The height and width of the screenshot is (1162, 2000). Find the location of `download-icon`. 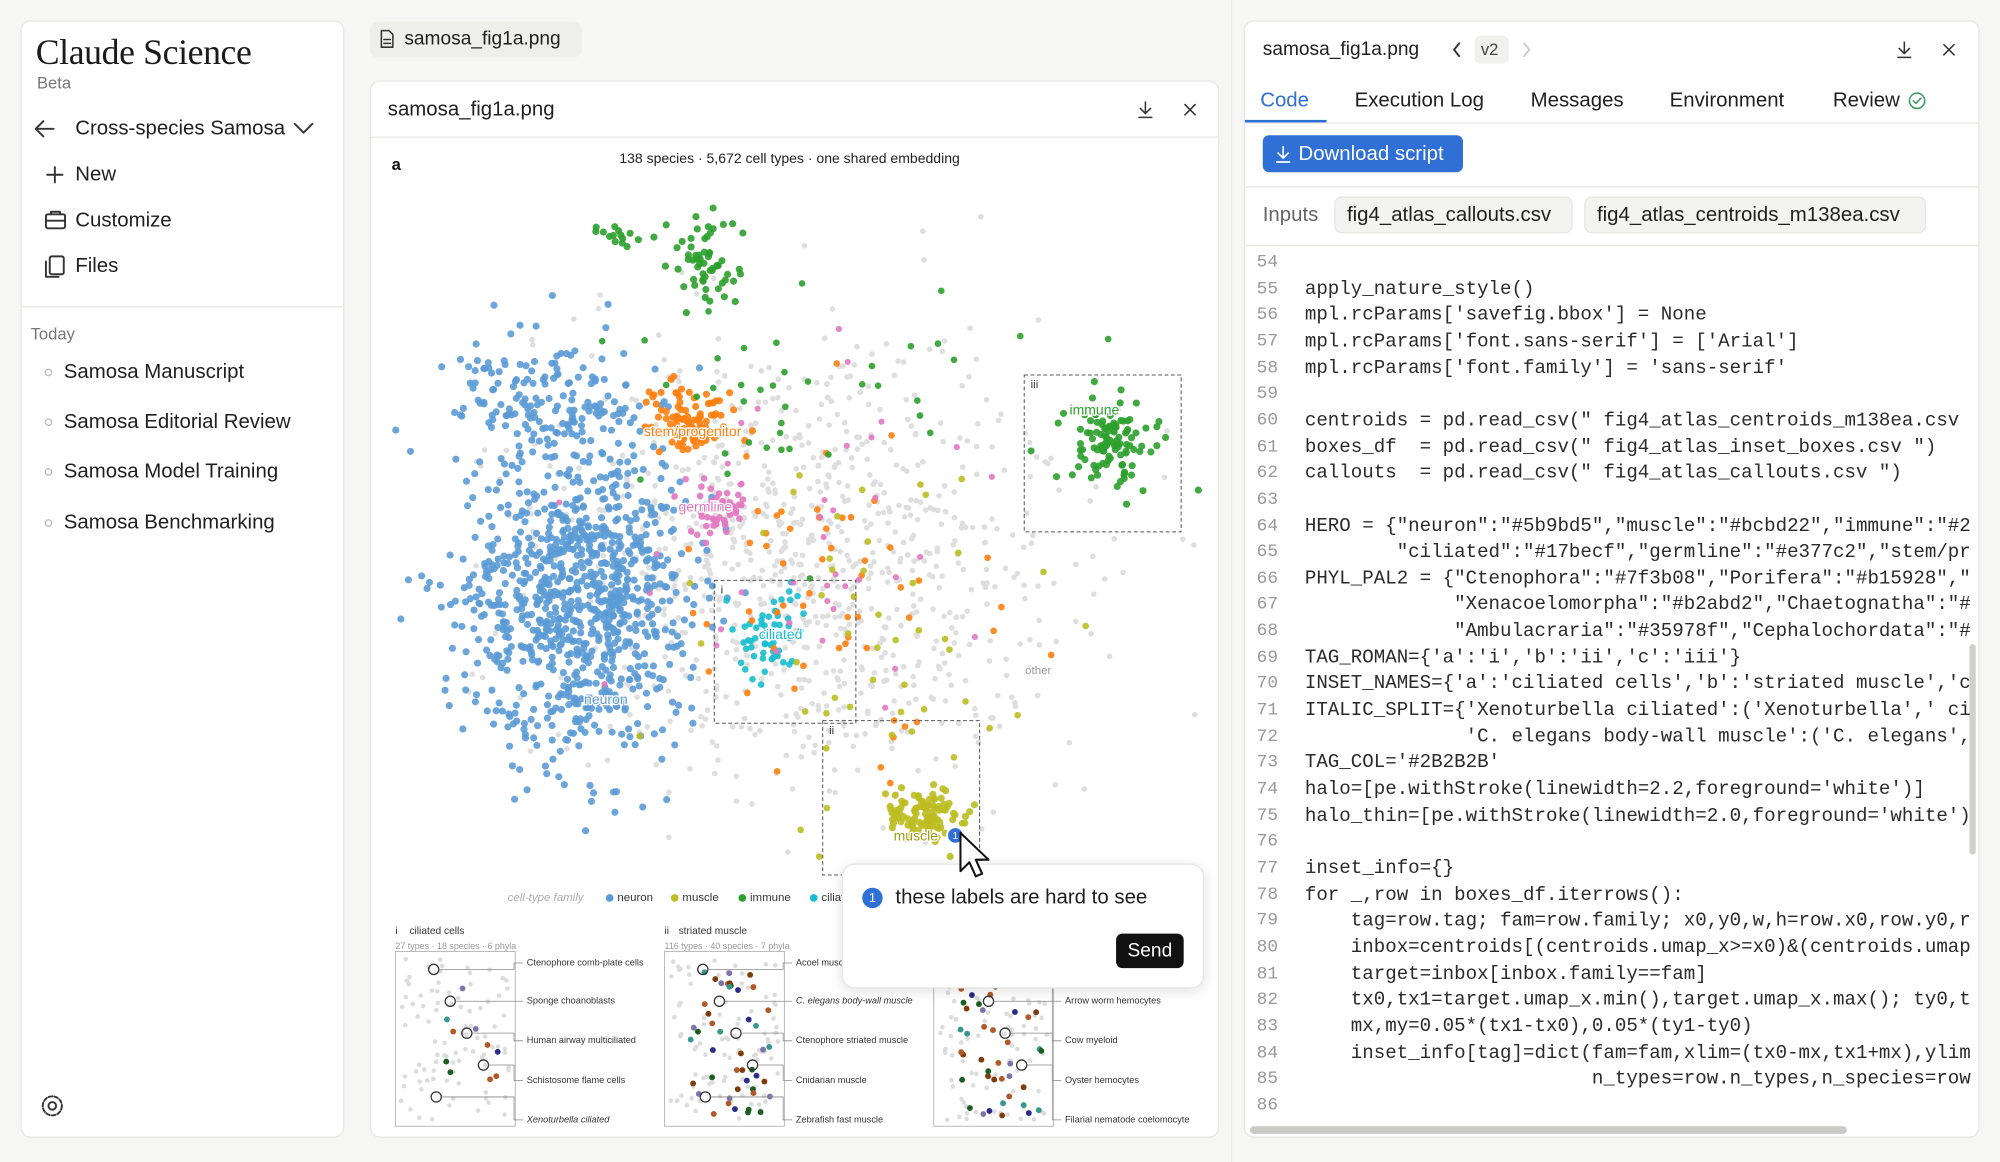

download-icon is located at coordinates (1525, 80).